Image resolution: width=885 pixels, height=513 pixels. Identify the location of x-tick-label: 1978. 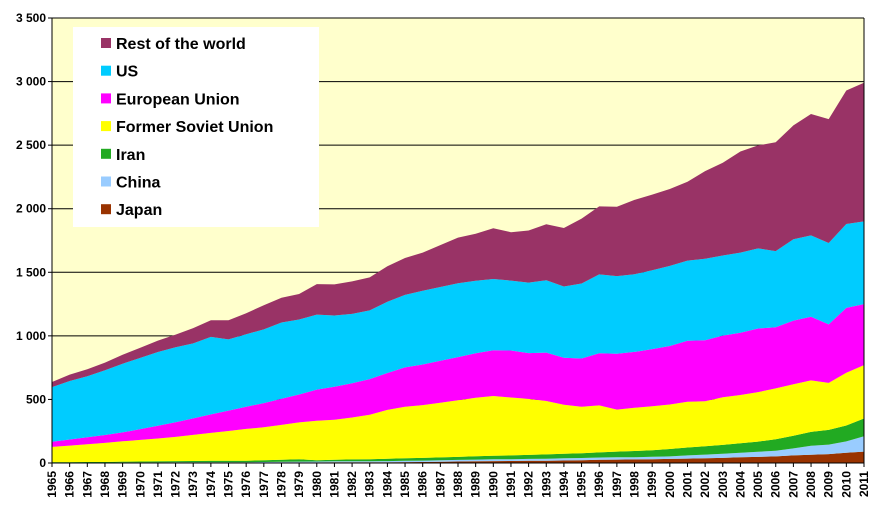
(281, 484).